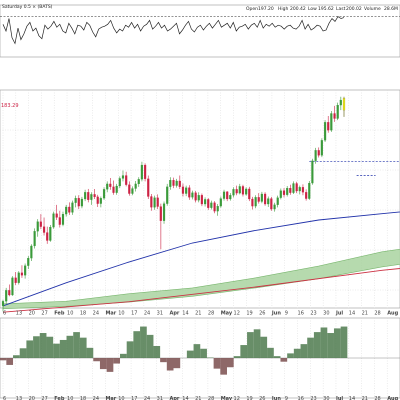 The image size is (400, 400). Describe the element at coordinates (227, 398) in the screenshot. I see `histogram-x-axis-tick-label: May` at that location.